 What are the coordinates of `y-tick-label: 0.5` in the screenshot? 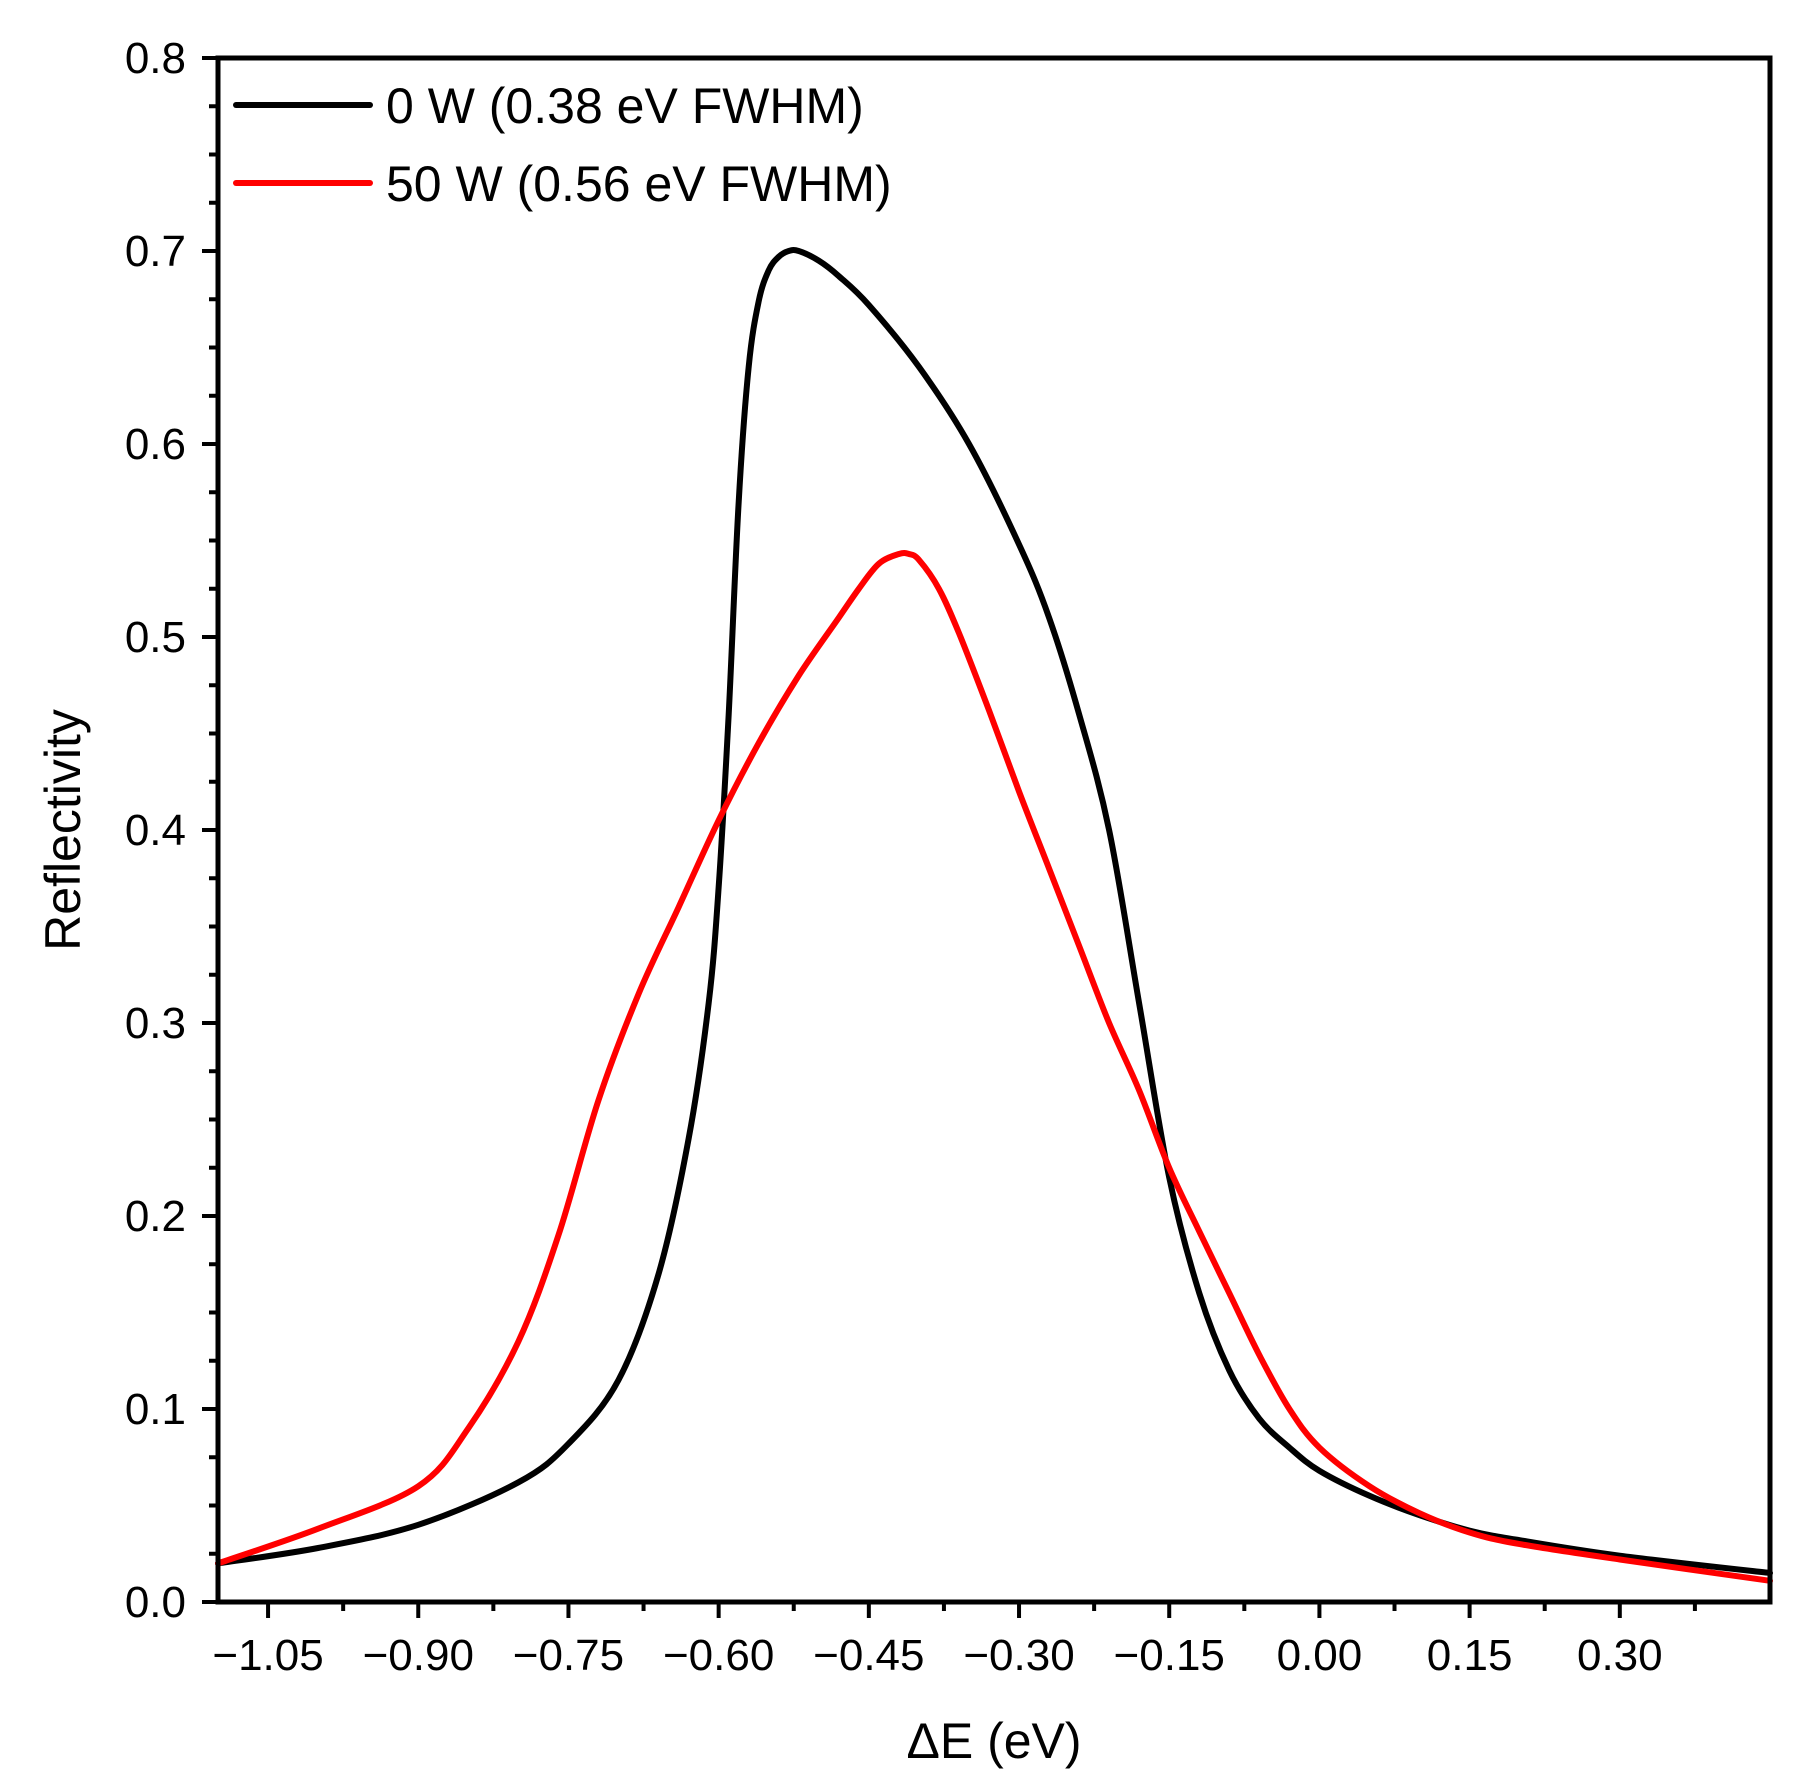 It's located at (155, 637).